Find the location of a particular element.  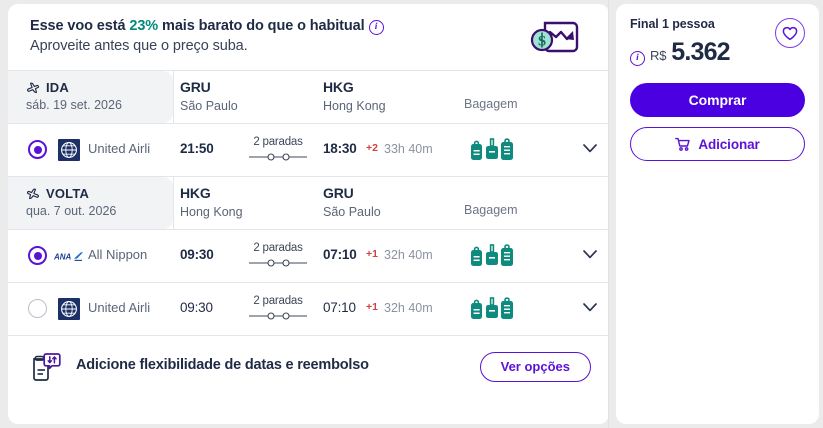

leg-tag-outbound: IDA sáb. 19 set. 2026 is located at coordinates (90, 97).